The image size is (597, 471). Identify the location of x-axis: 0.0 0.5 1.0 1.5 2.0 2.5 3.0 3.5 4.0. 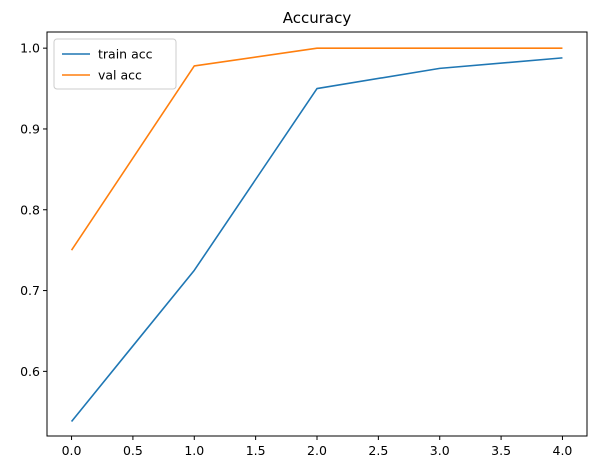
(317, 447).